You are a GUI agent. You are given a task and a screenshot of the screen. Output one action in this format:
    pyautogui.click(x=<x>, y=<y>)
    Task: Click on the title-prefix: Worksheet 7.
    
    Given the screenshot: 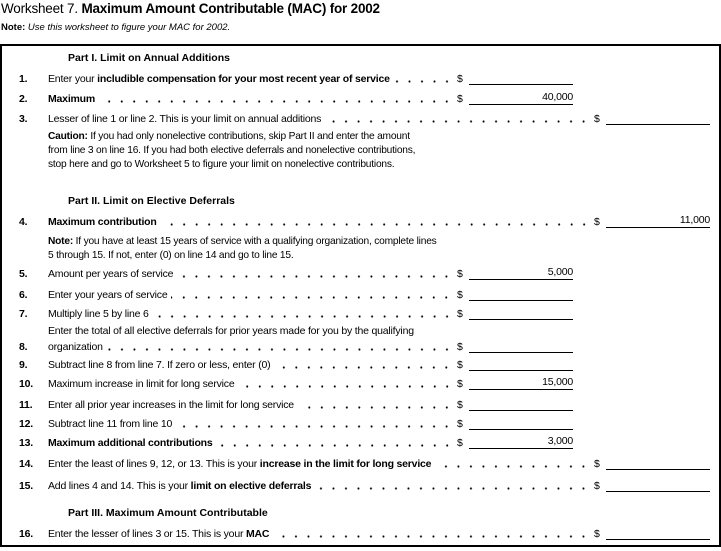 What is the action you would take?
    pyautogui.click(x=39, y=8)
    